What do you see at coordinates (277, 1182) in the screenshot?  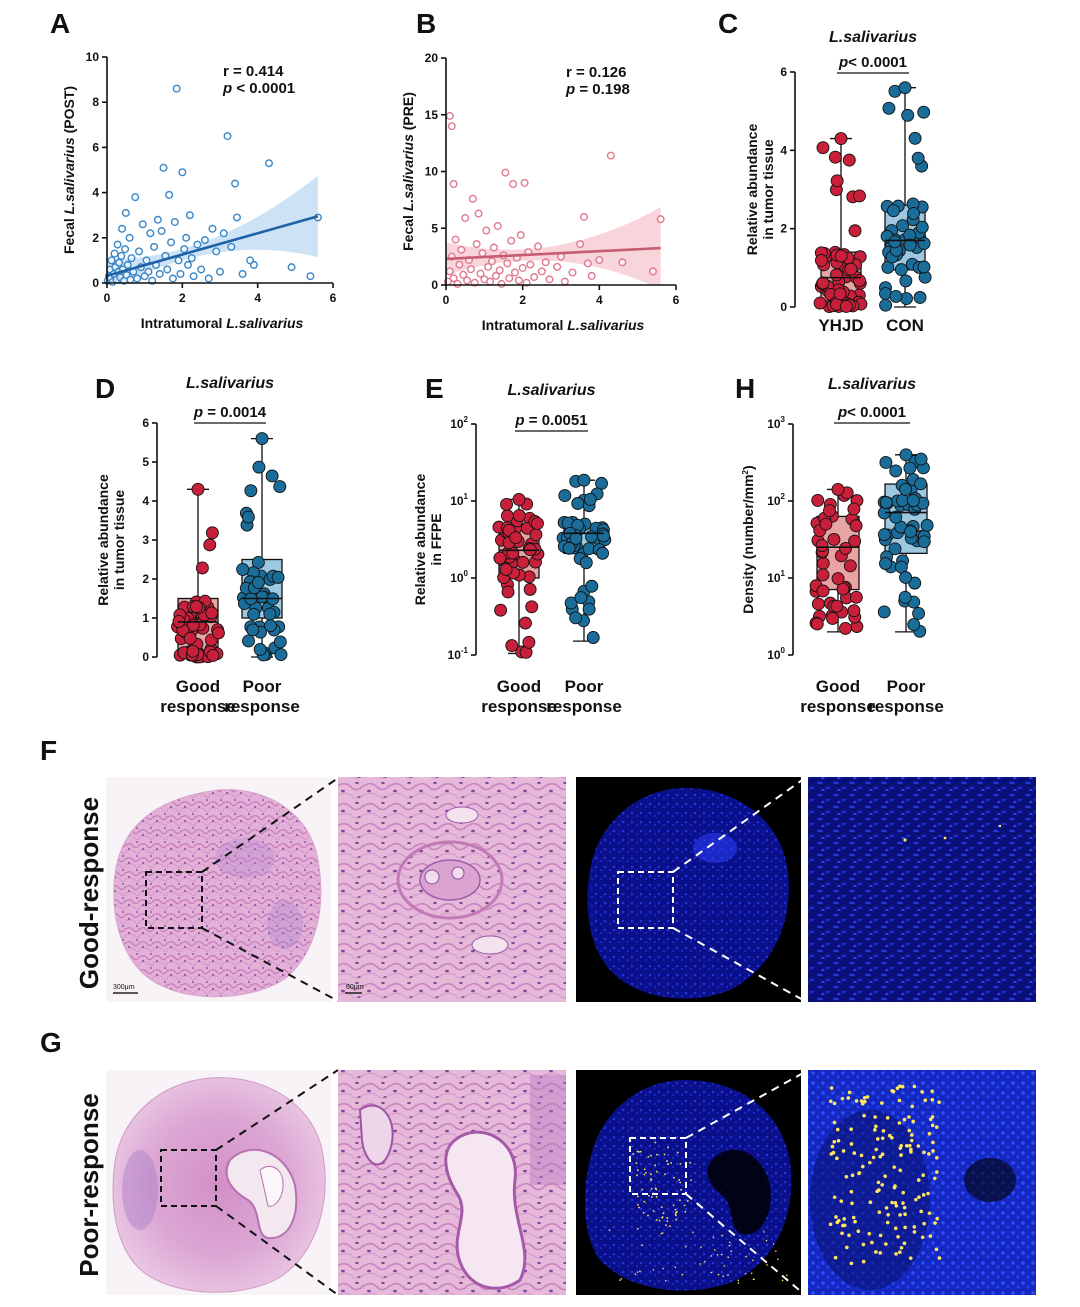 I see `zoom-lines-poor-he` at bounding box center [277, 1182].